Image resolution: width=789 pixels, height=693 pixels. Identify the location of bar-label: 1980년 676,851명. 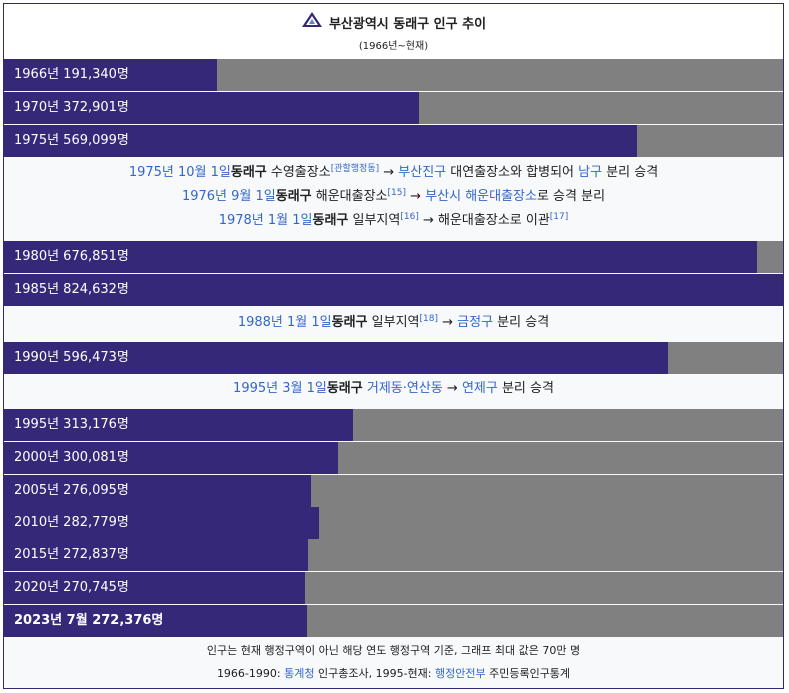
(71, 256).